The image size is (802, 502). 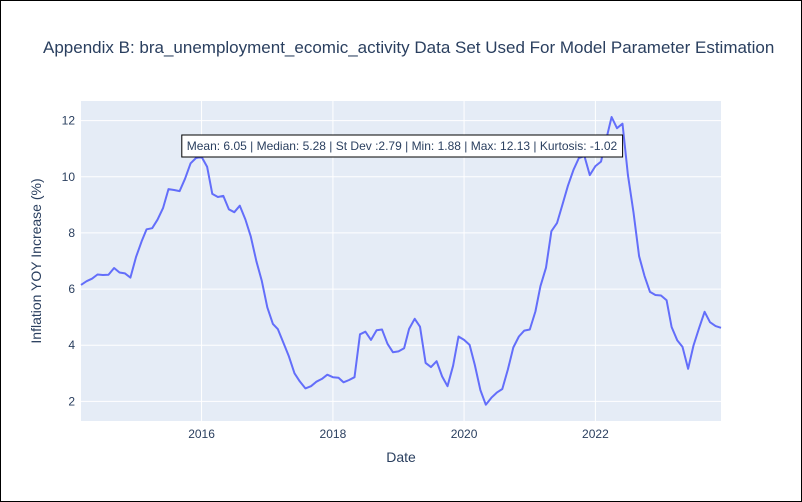 I want to click on stats-annotation-box, so click(x=402, y=146).